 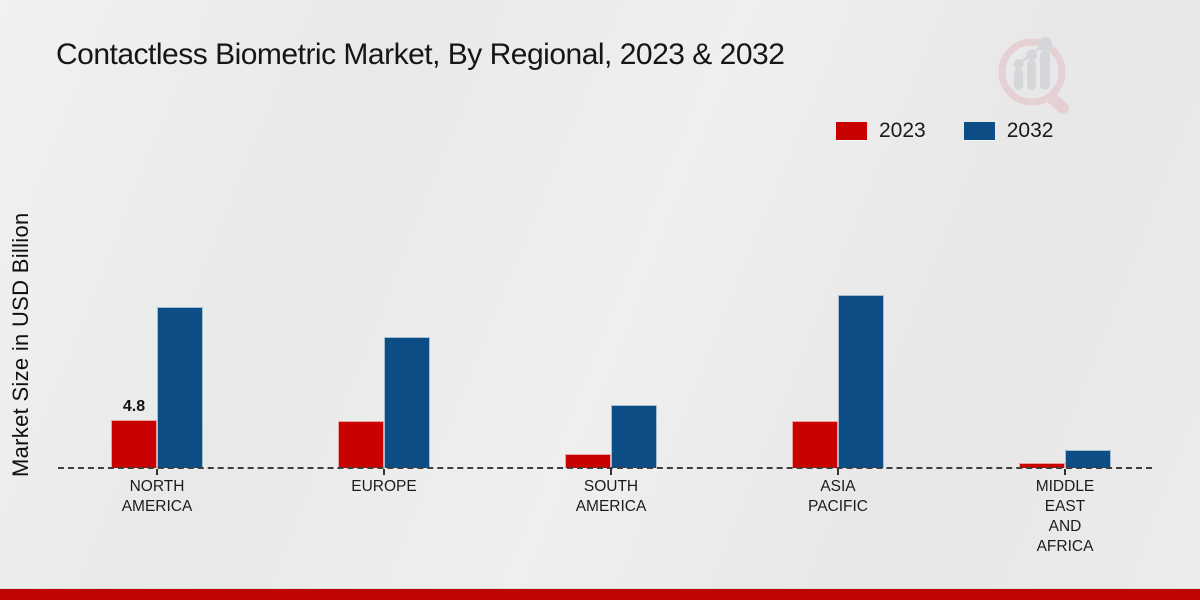 I want to click on legend: 2023 2032, so click(x=944, y=131).